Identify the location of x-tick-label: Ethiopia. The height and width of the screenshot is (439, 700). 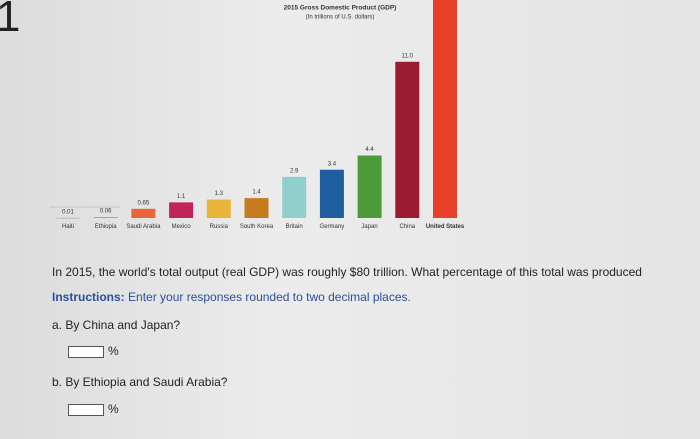
(105, 227).